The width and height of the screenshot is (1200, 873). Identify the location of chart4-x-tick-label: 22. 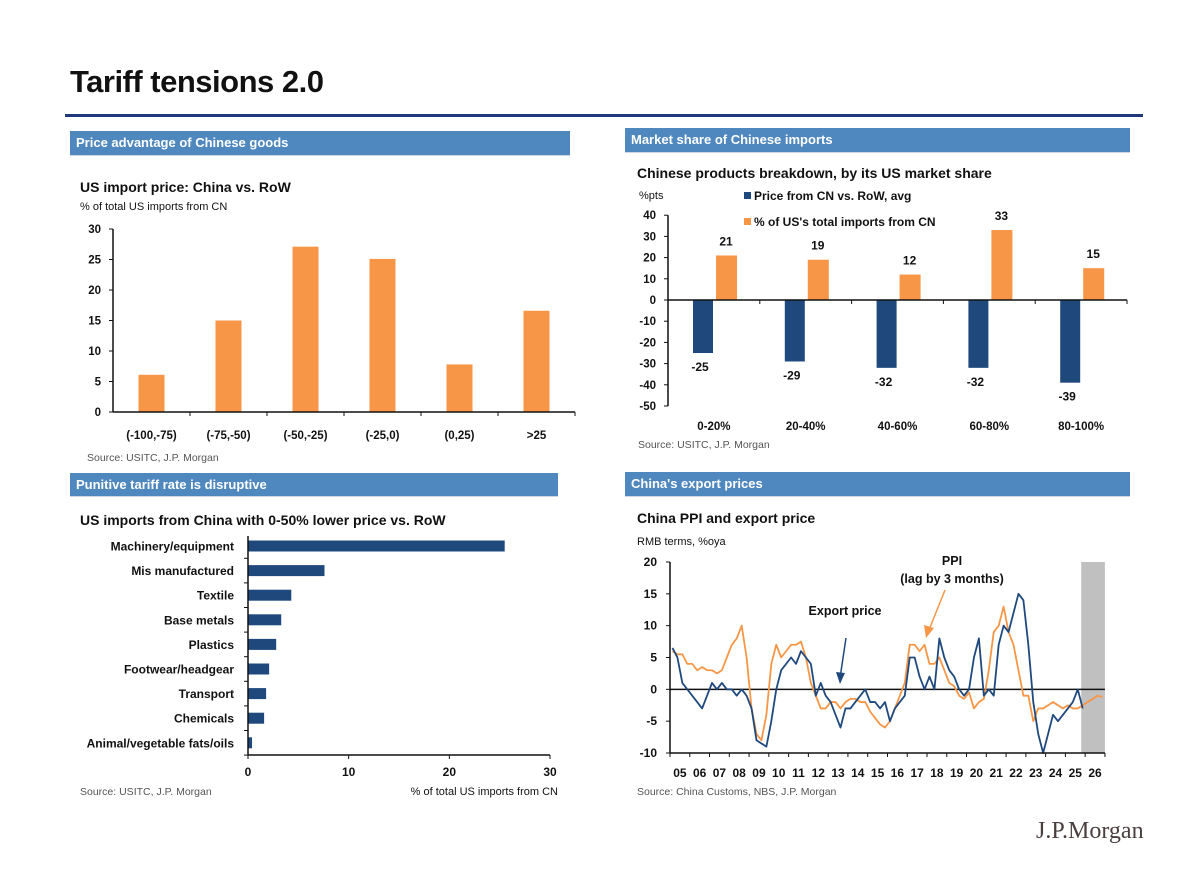
(1016, 773).